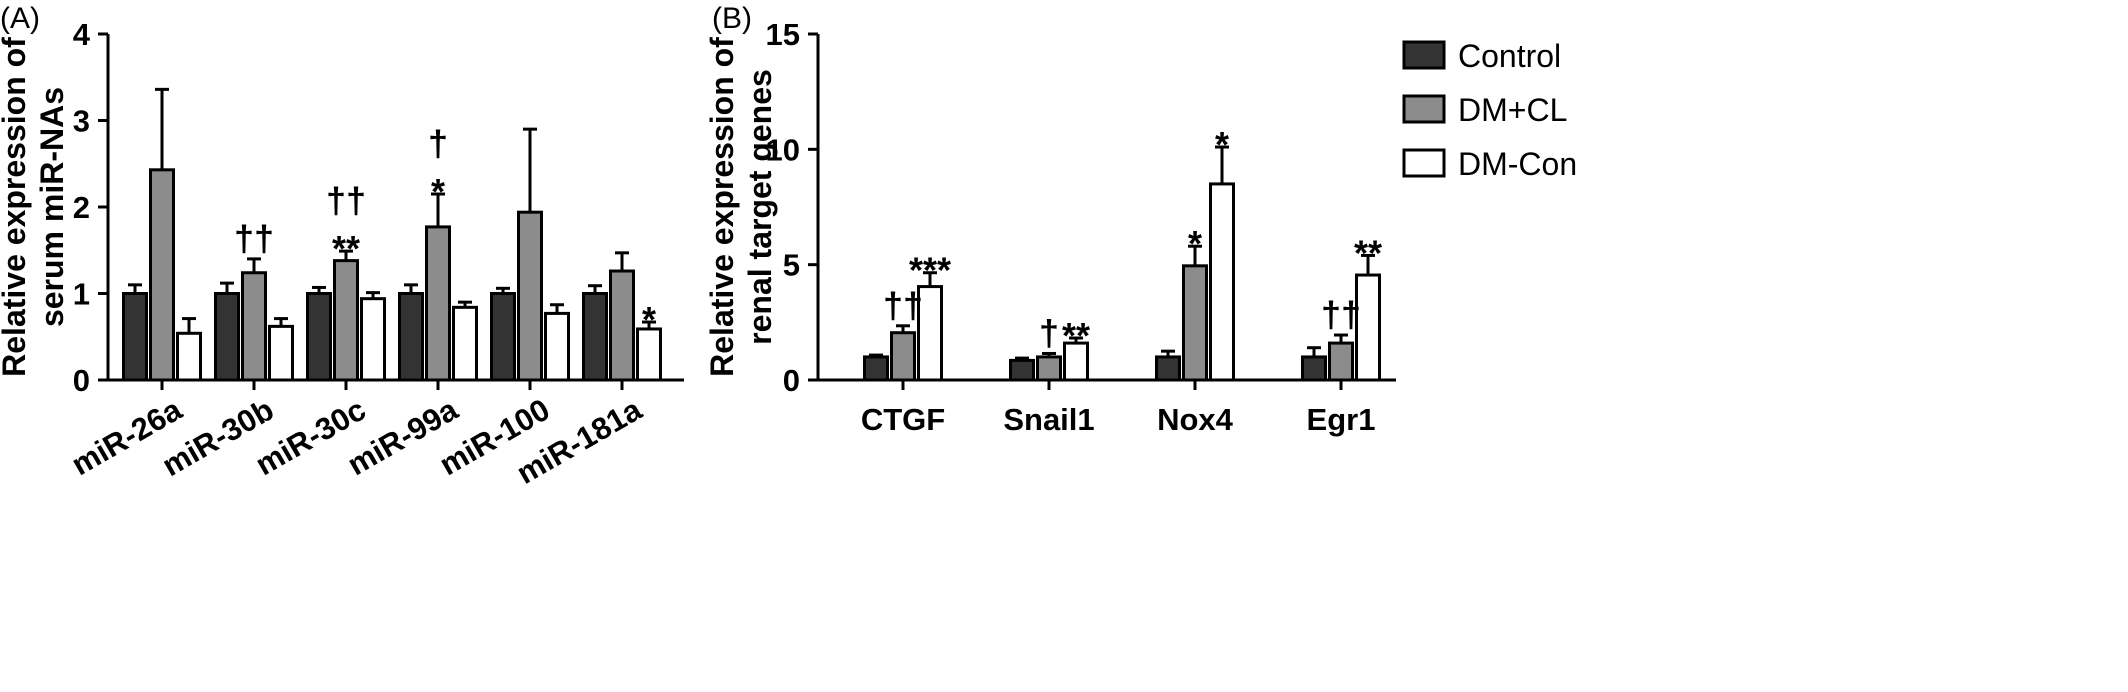 The width and height of the screenshot is (2128, 692). Describe the element at coordinates (1517, 164) in the screenshot. I see `legend-label: DM-Con` at that location.